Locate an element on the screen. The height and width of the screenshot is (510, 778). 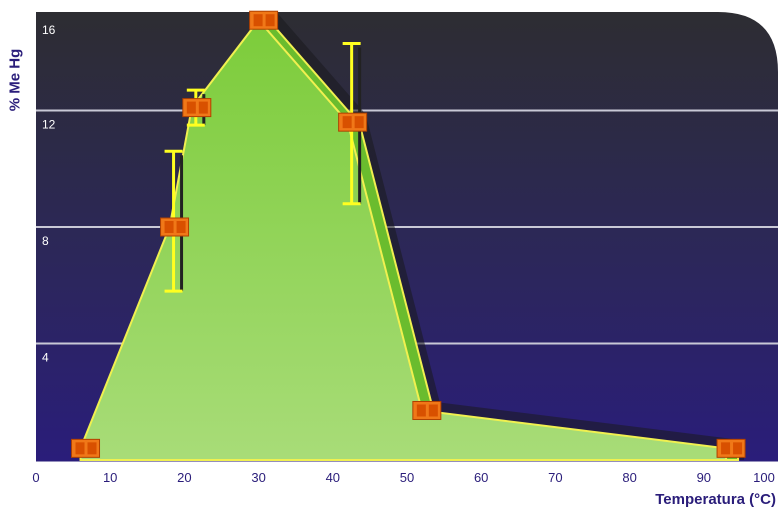
x-tick-label: 60 is located at coordinates (481, 477).